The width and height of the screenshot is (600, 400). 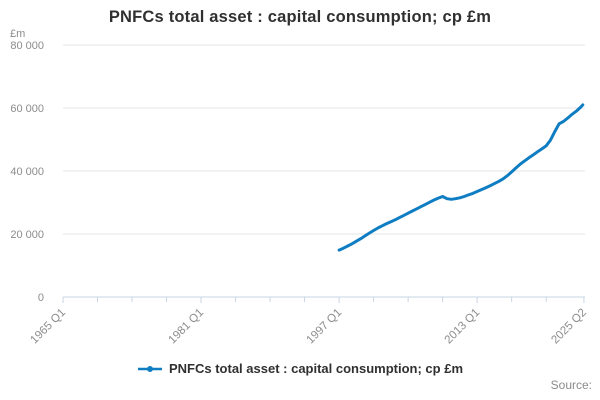 What do you see at coordinates (569, 327) in the screenshot?
I see `x-tick-label: 2025 Q2` at bounding box center [569, 327].